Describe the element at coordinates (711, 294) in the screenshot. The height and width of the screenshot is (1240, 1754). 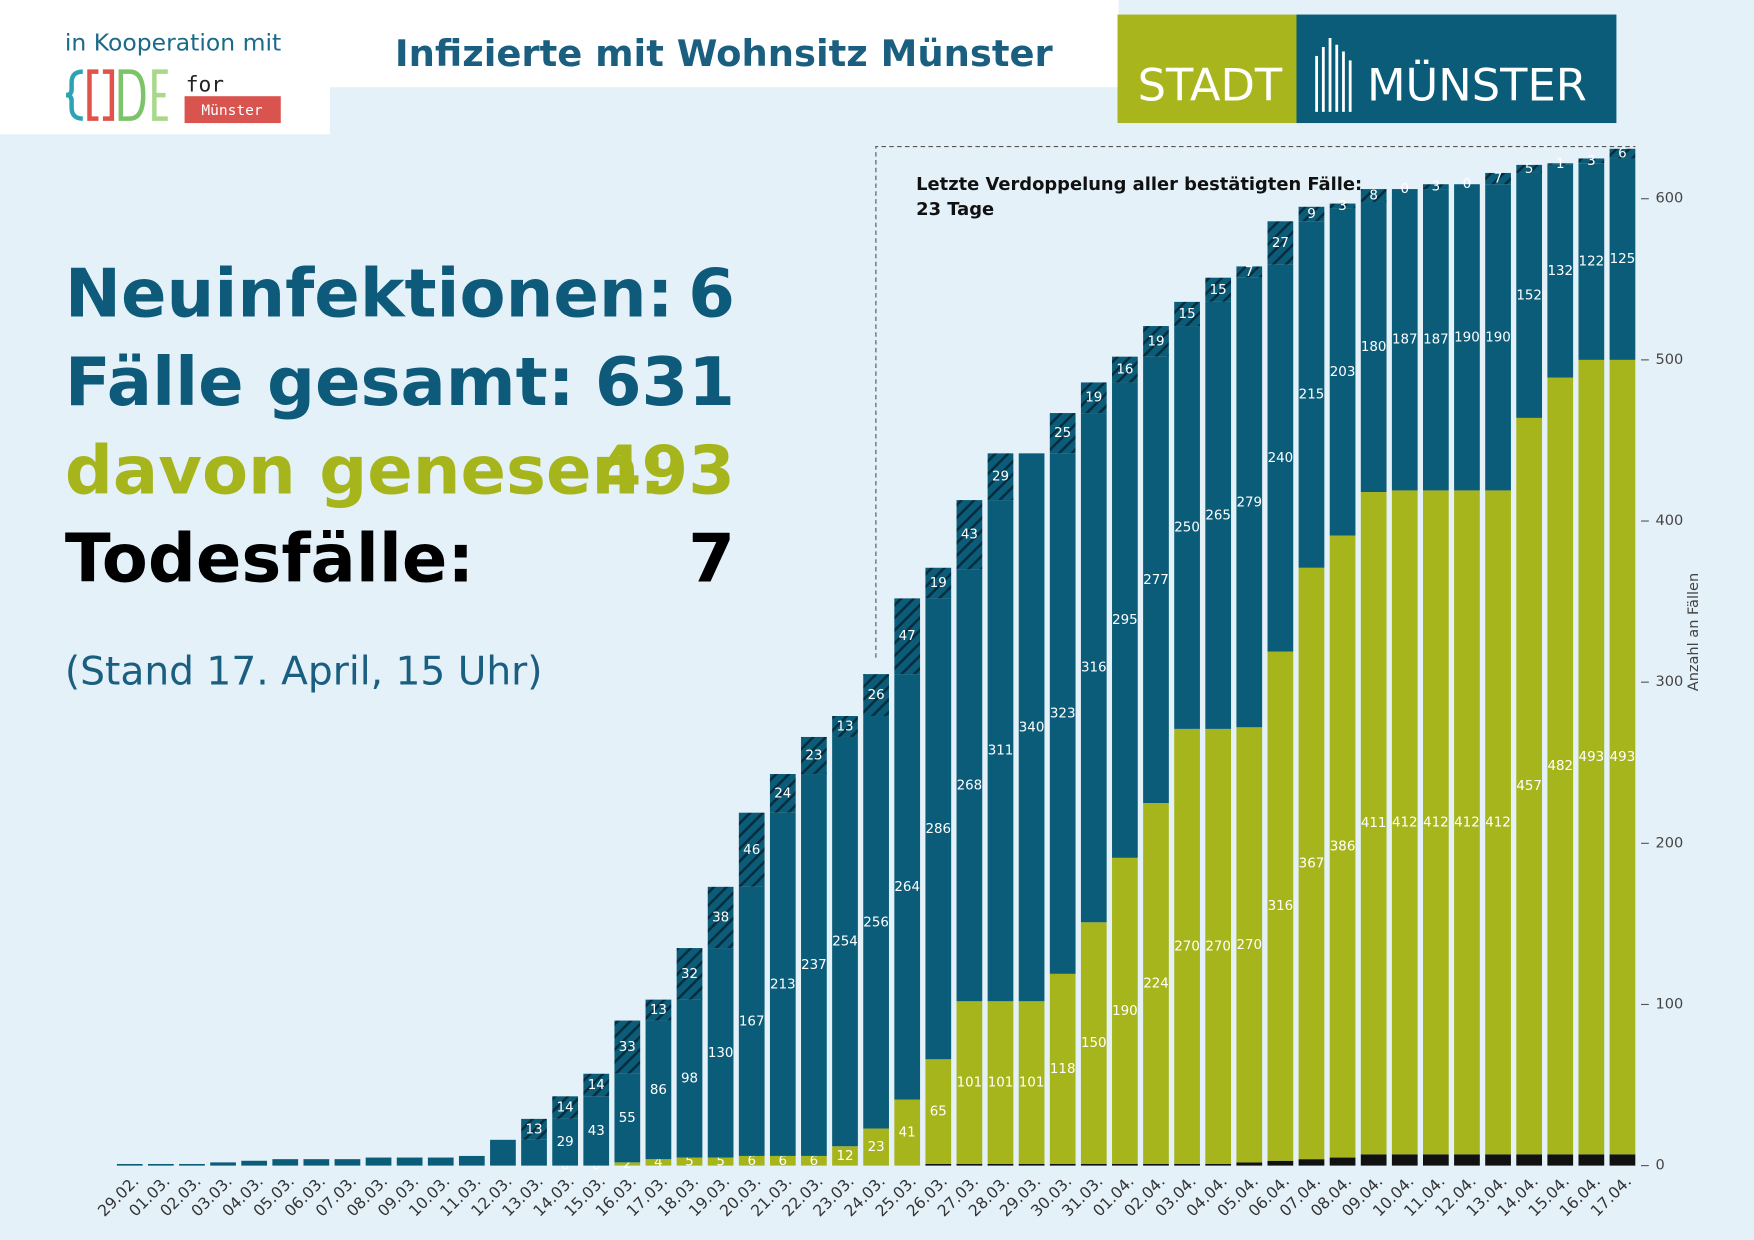
I see `stat-value: 6` at that location.